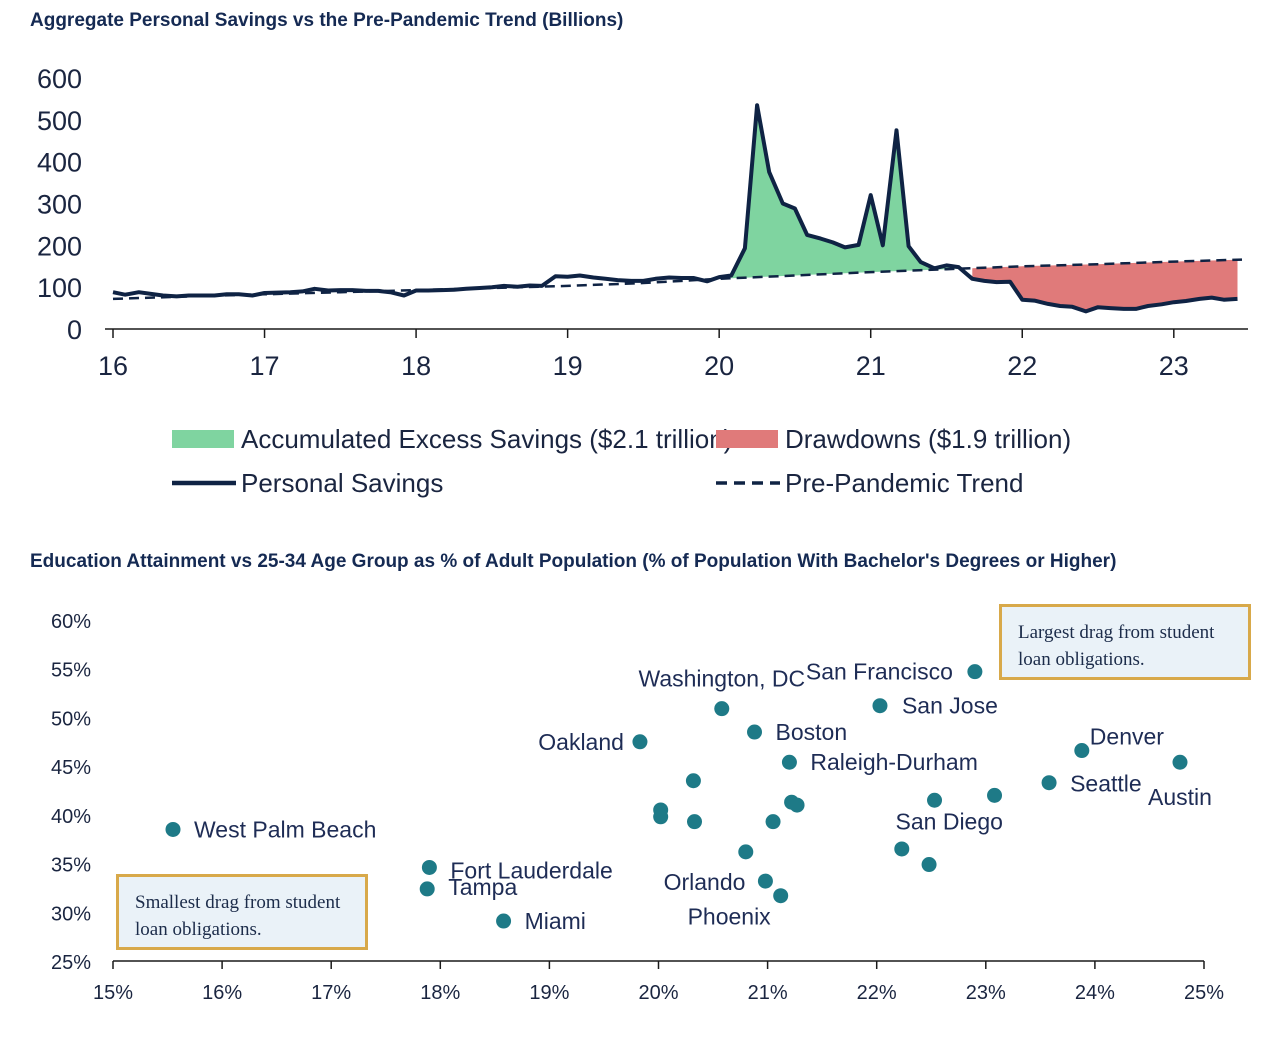 The width and height of the screenshot is (1280, 1039). I want to click on pre-pandemic-trend-line, so click(677, 279).